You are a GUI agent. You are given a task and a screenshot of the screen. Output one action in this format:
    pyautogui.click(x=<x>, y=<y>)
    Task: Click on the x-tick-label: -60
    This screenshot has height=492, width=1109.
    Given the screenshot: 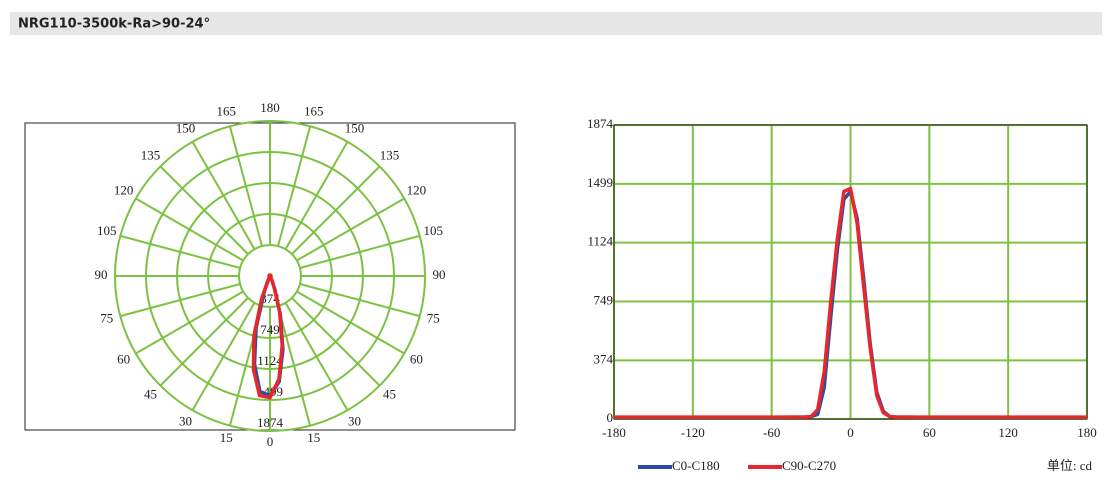 What is the action you would take?
    pyautogui.click(x=771, y=432)
    